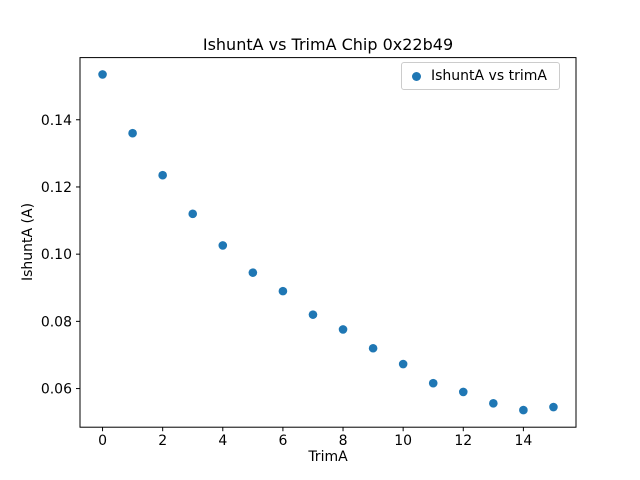 This screenshot has width=640, height=480. What do you see at coordinates (102, 441) in the screenshot?
I see `x-tick-label: 0` at bounding box center [102, 441].